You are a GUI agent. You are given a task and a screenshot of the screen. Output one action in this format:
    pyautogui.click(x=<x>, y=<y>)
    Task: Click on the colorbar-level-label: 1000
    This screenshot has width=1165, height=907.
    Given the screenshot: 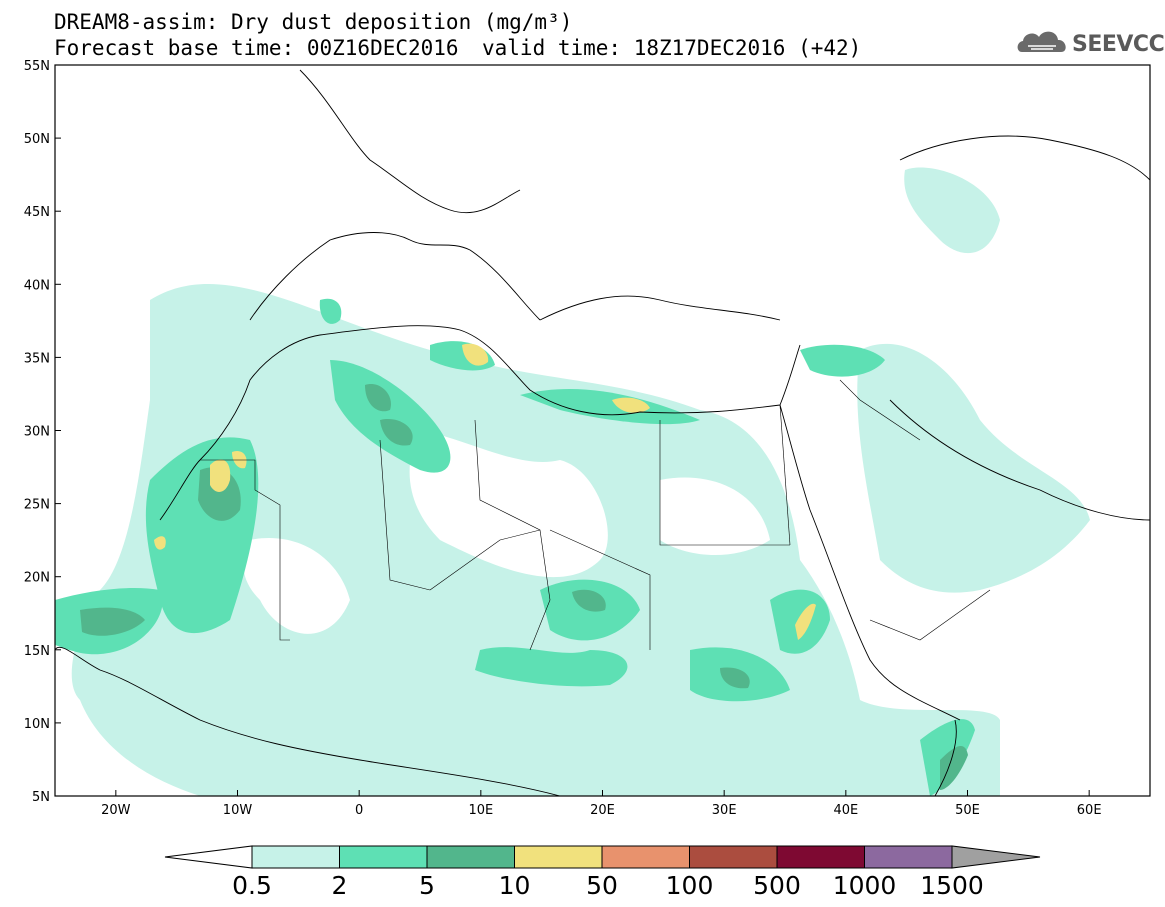 What is the action you would take?
    pyautogui.click(x=865, y=885)
    